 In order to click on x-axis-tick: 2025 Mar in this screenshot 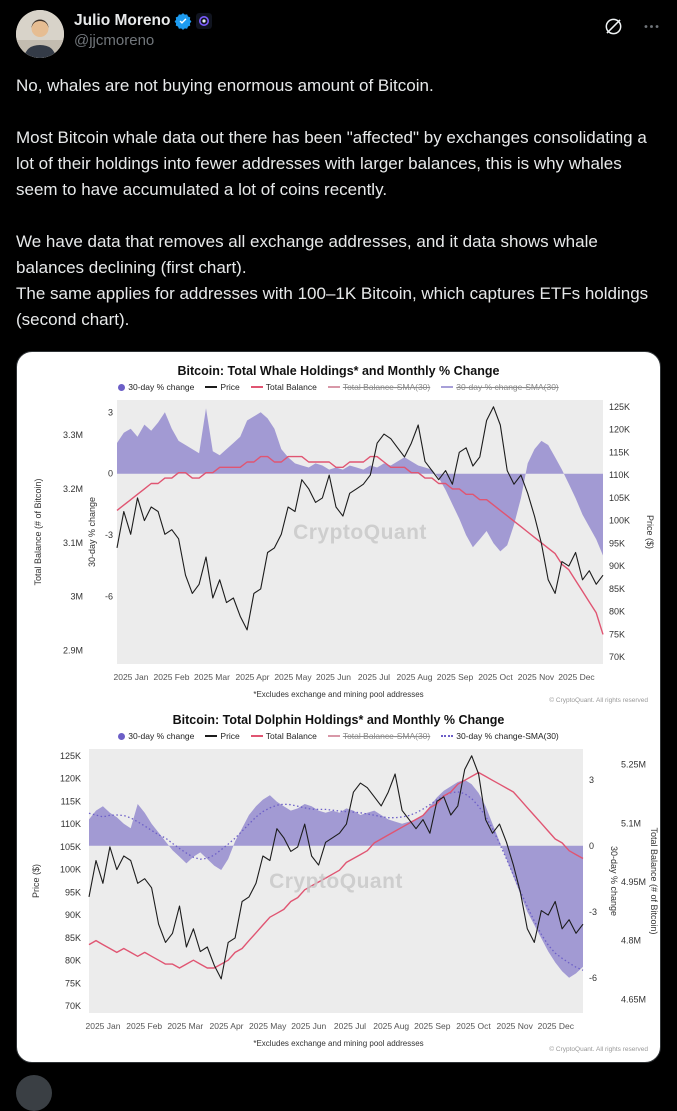, I will do `click(185, 1026)`.